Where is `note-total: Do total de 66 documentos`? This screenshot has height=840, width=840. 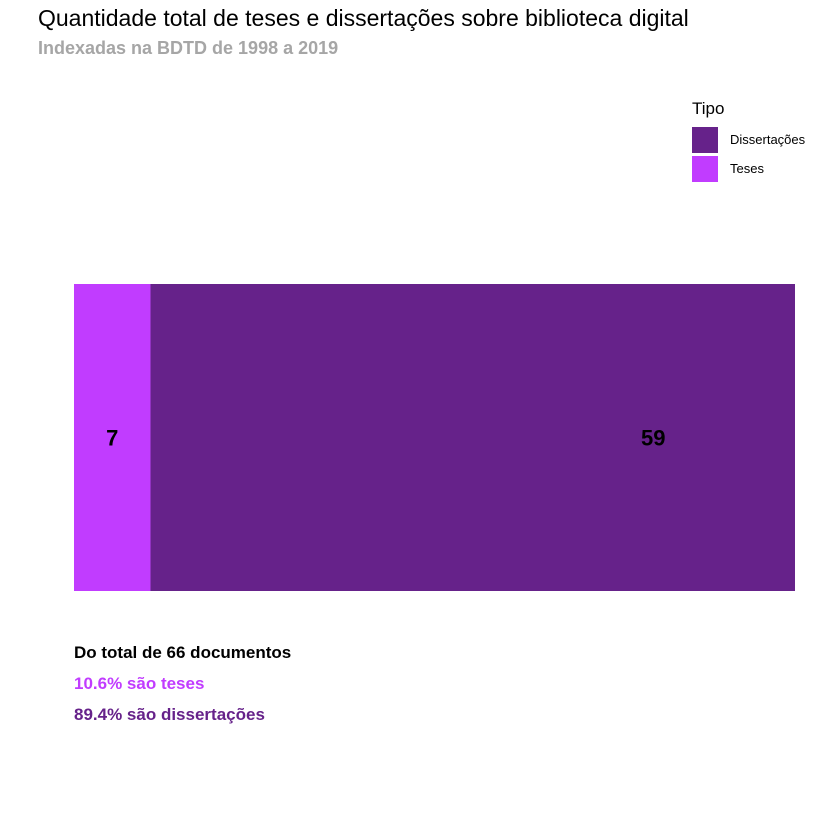
note-total: Do total de 66 documentos is located at coordinates (183, 652).